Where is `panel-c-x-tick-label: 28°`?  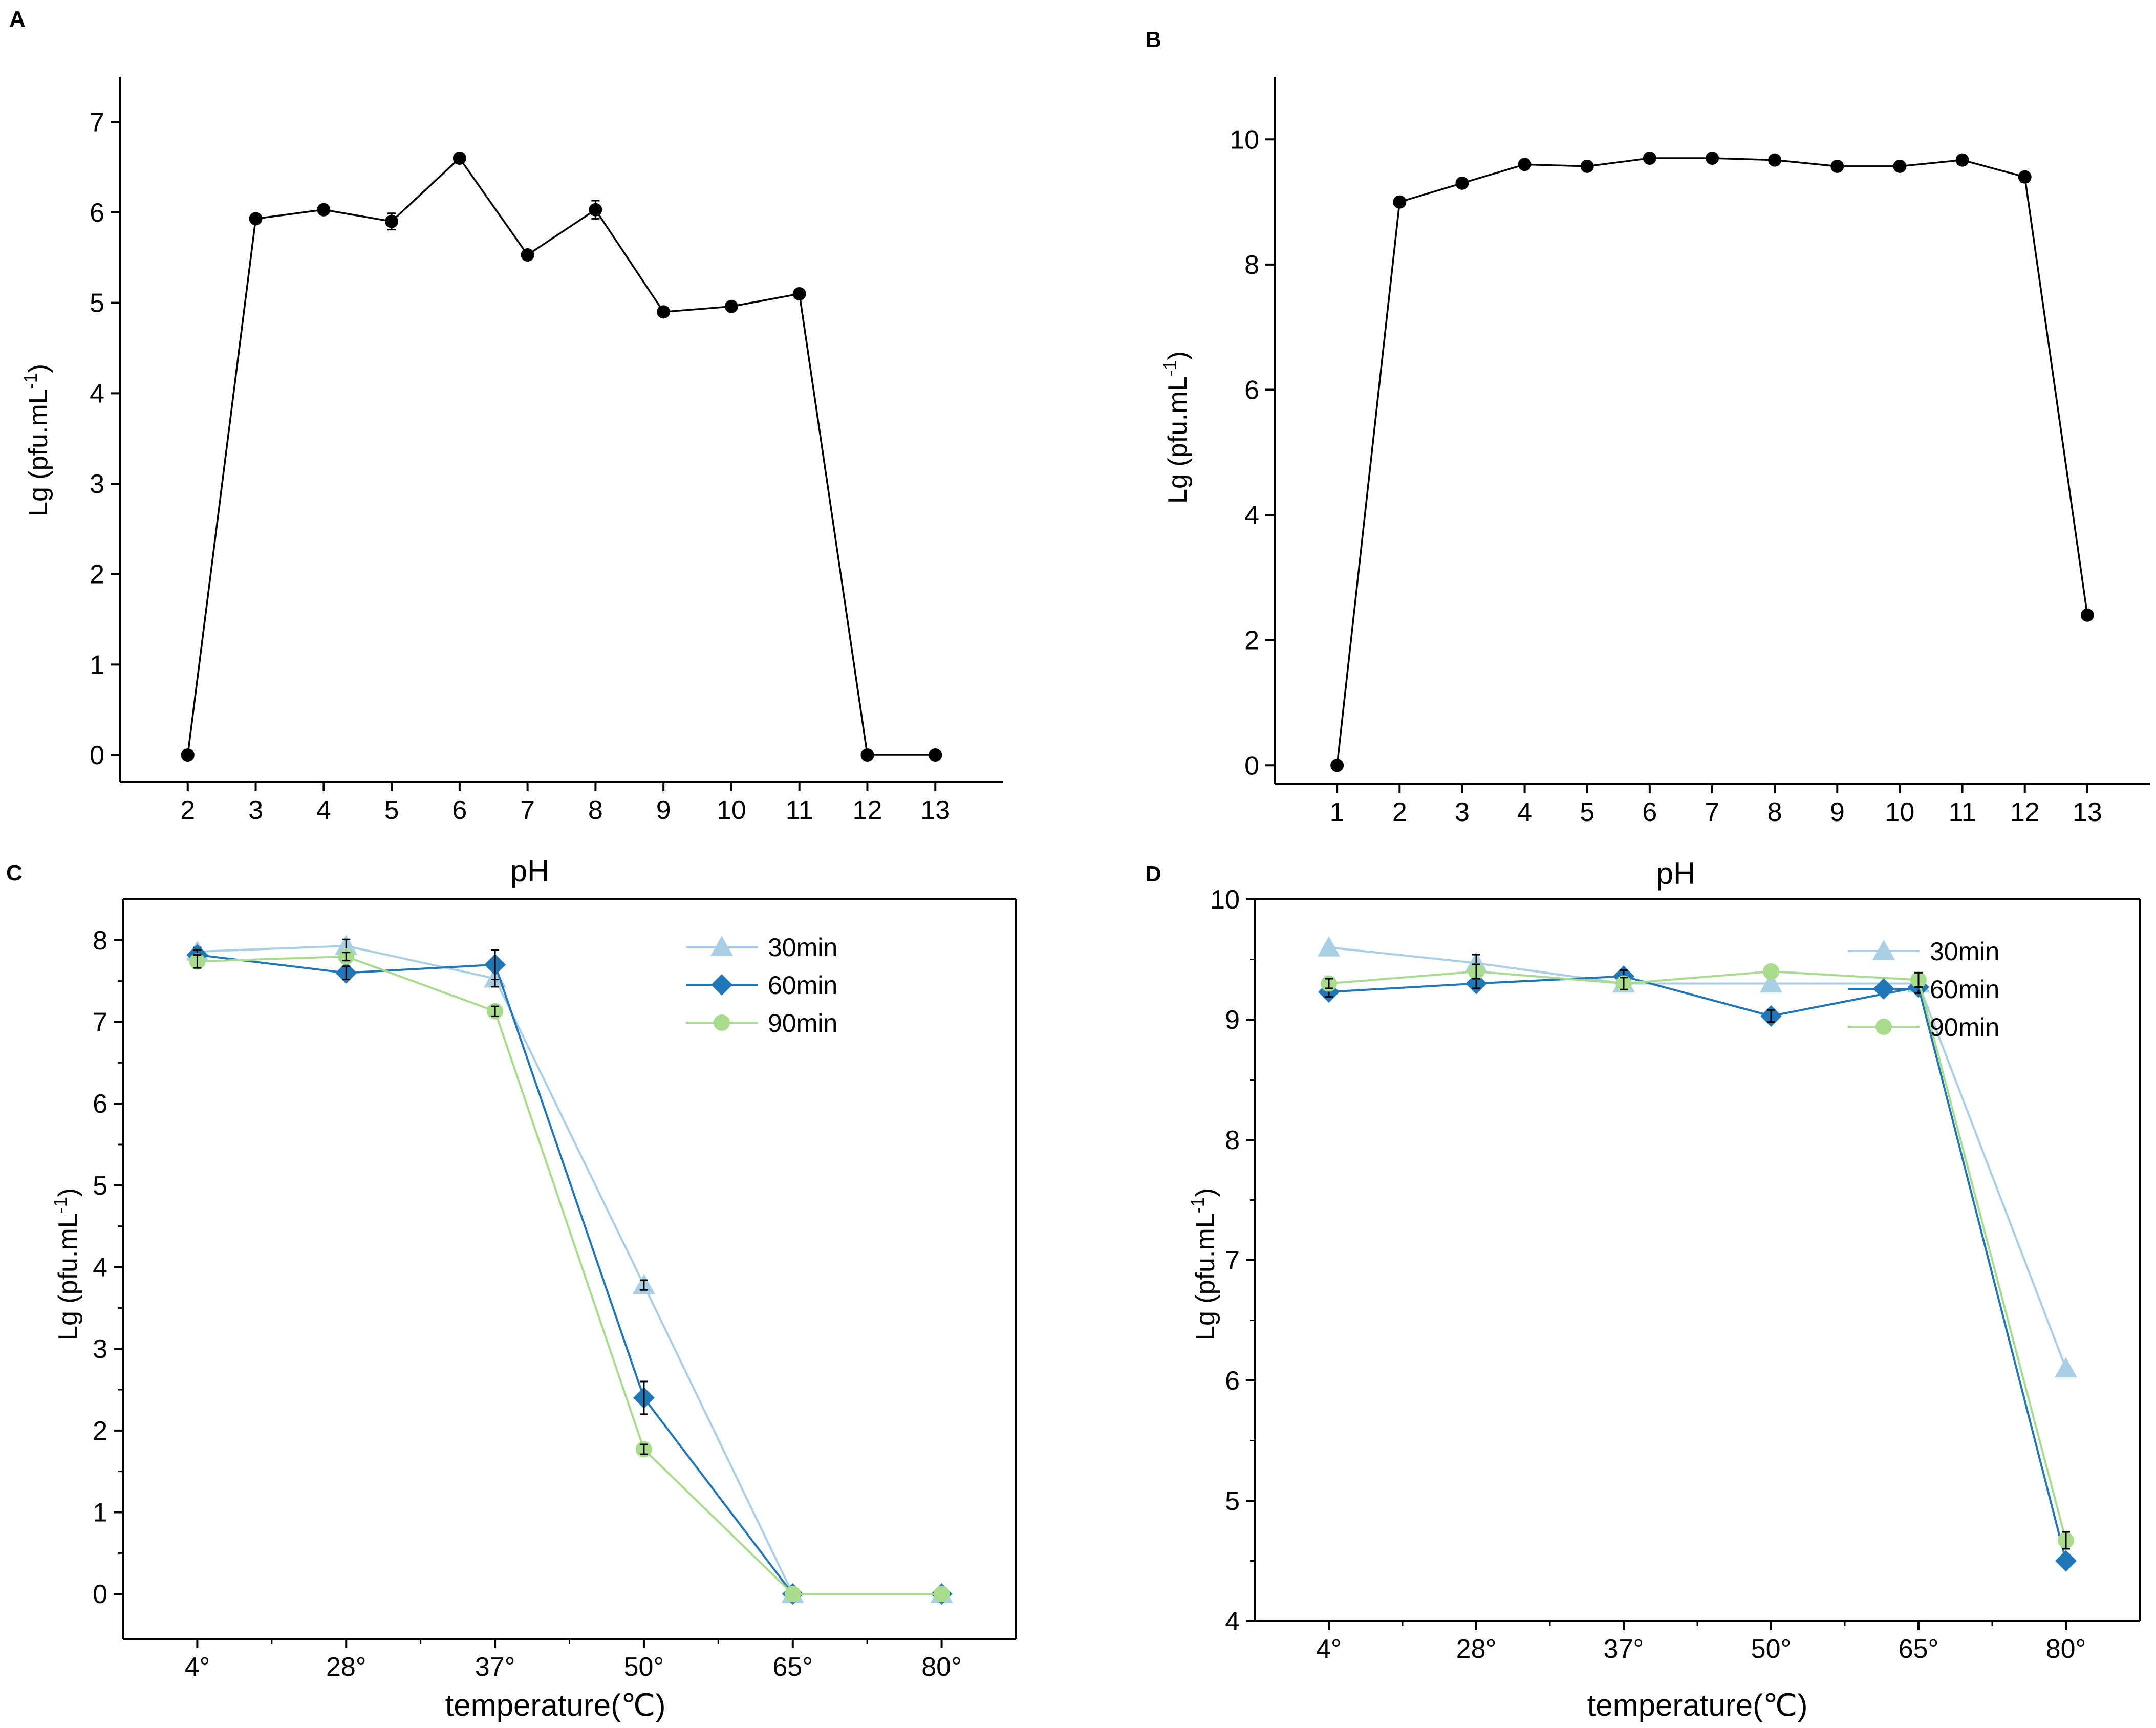
panel-c-x-tick-label: 28° is located at coordinates (346, 1667).